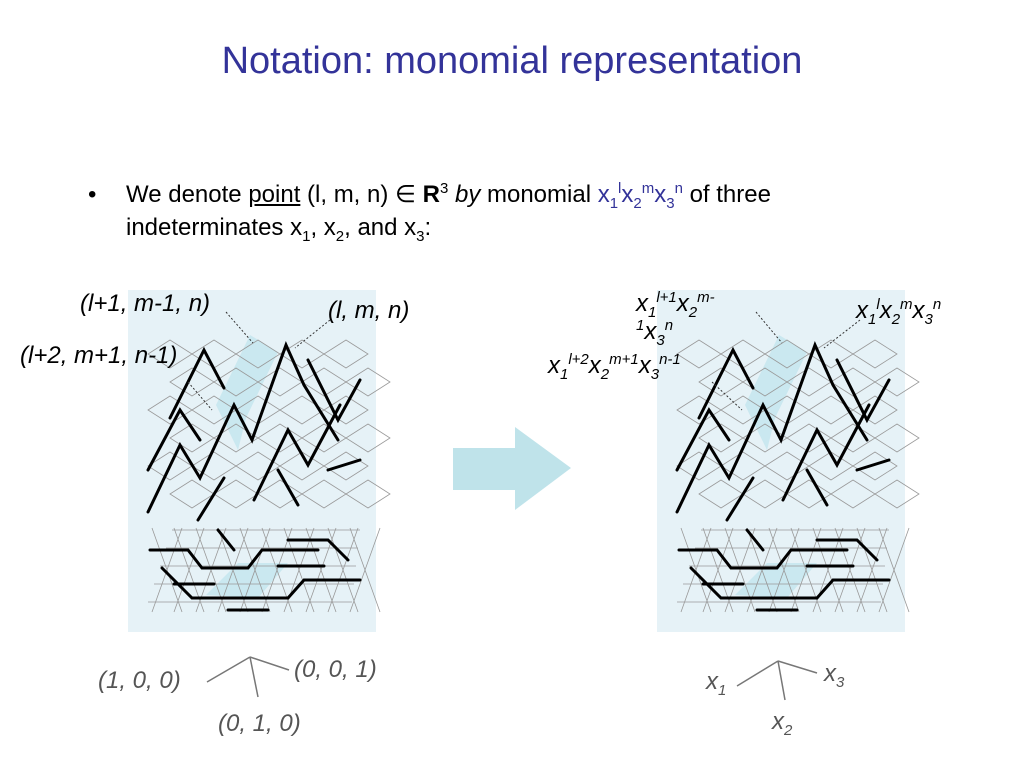 This screenshot has height=768, width=1024. What do you see at coordinates (777, 680) in the screenshot?
I see `right-axis-glyph` at bounding box center [777, 680].